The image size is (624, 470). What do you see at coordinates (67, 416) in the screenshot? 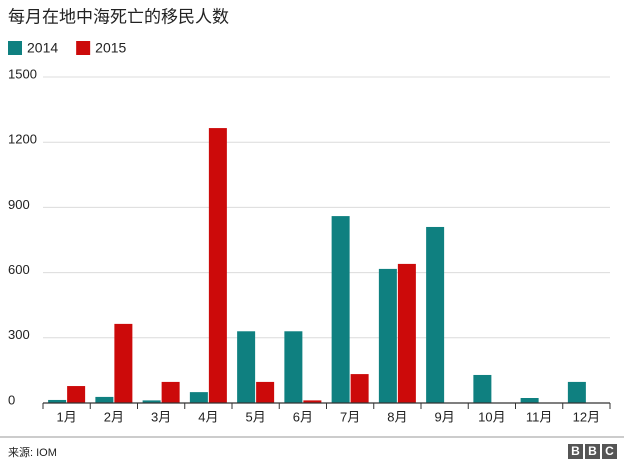
I see `x-tick-label: 1月` at bounding box center [67, 416].